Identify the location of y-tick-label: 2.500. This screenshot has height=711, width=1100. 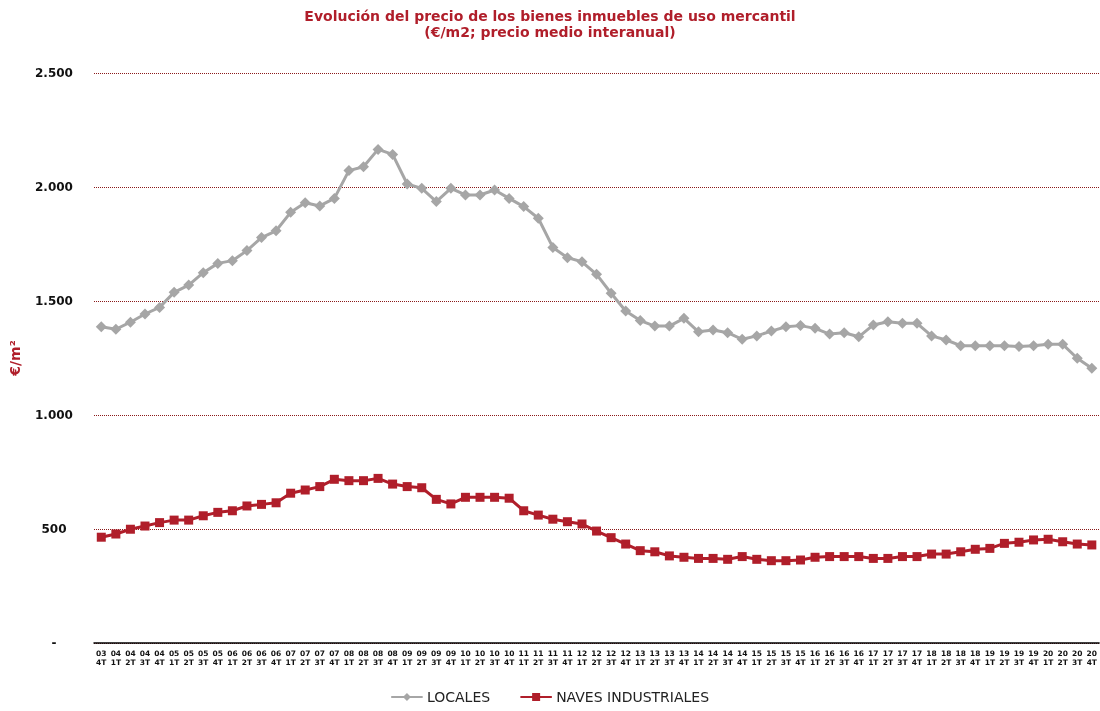
(54, 73).